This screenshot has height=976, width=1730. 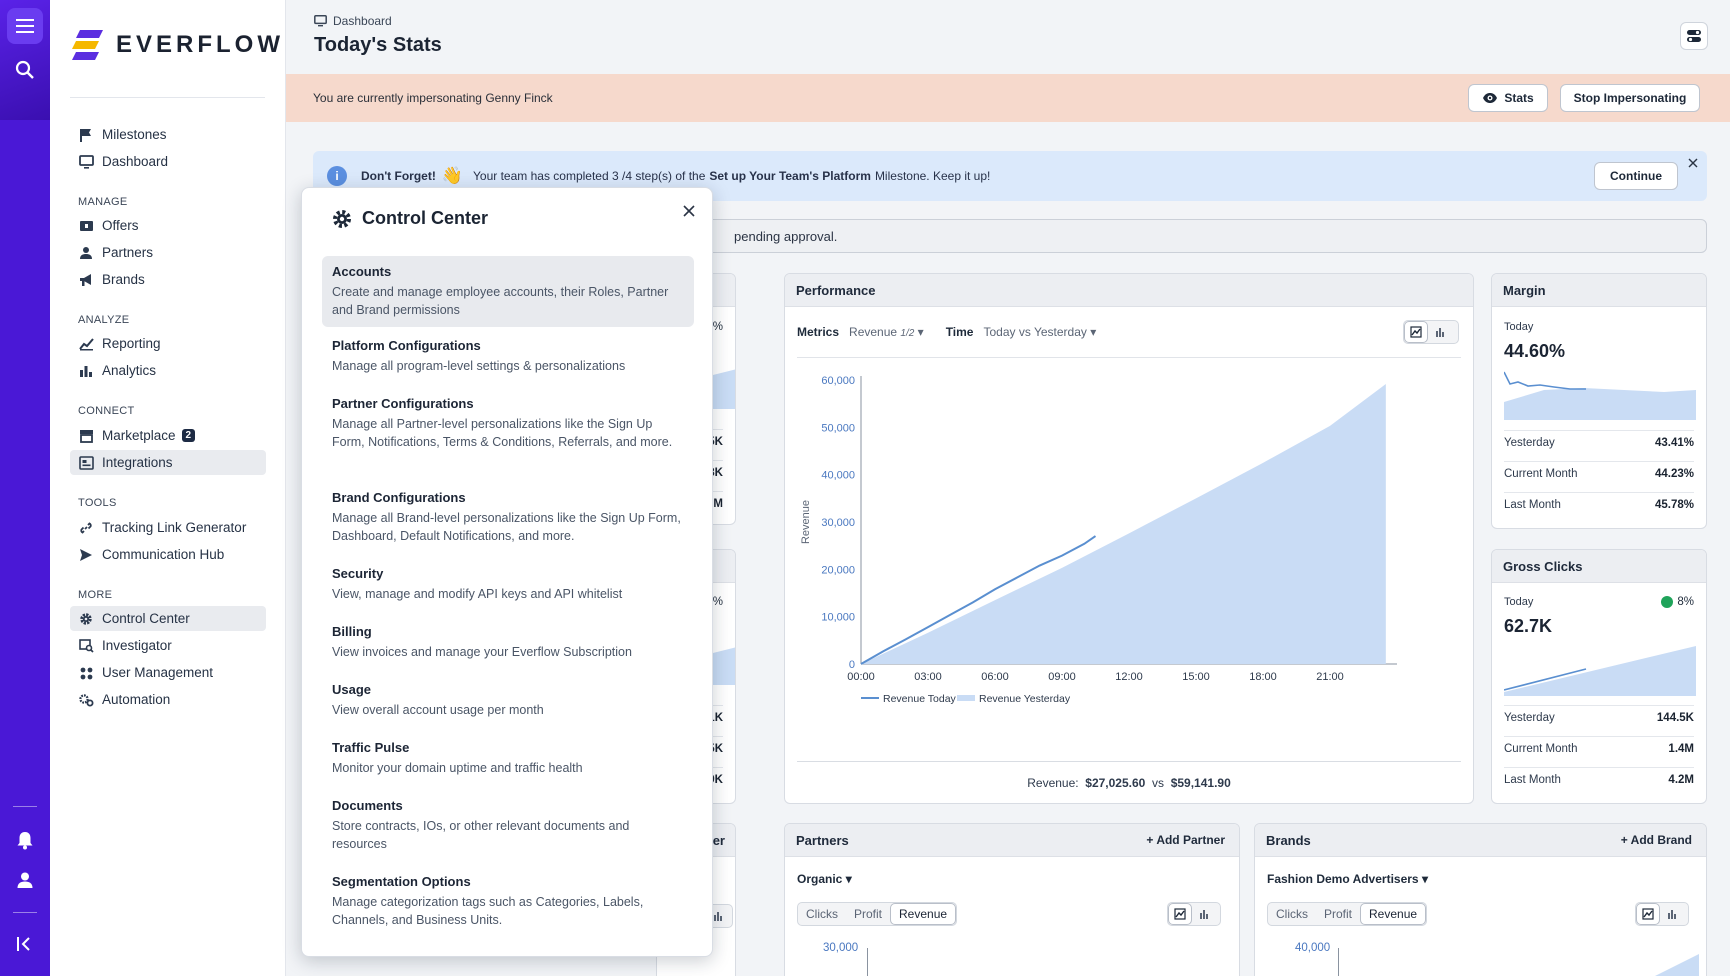 I want to click on sidebar-item-label: Partners, so click(x=128, y=252).